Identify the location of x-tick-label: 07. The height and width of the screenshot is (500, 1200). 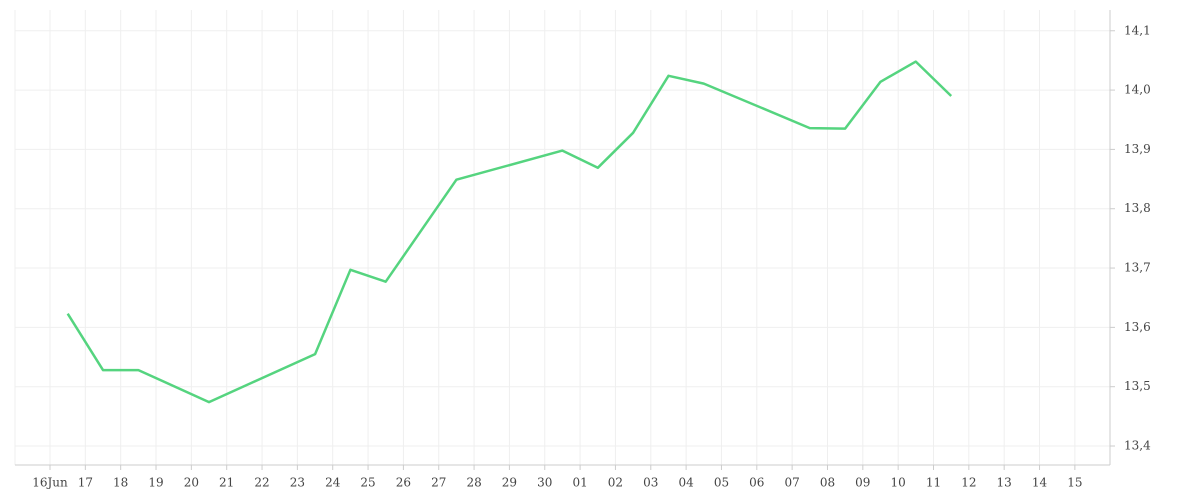
(791, 483).